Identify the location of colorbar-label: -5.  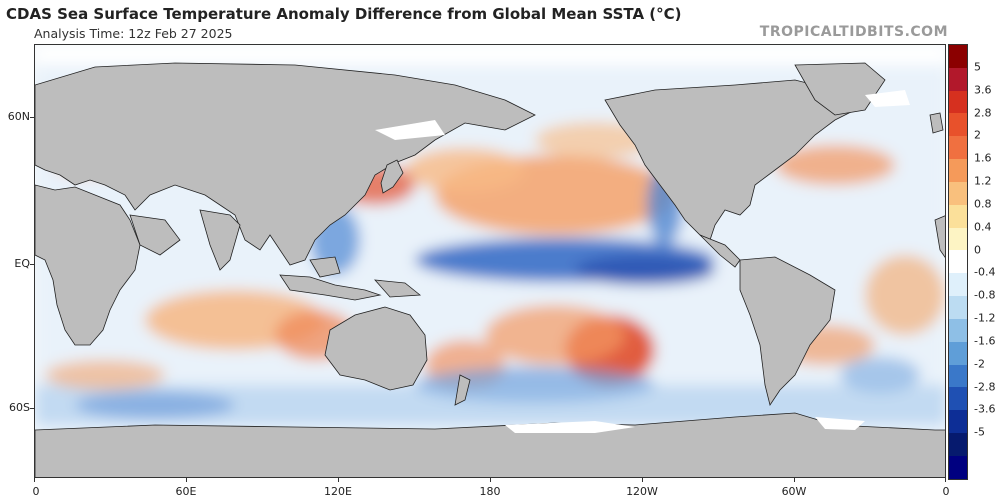
(979, 432).